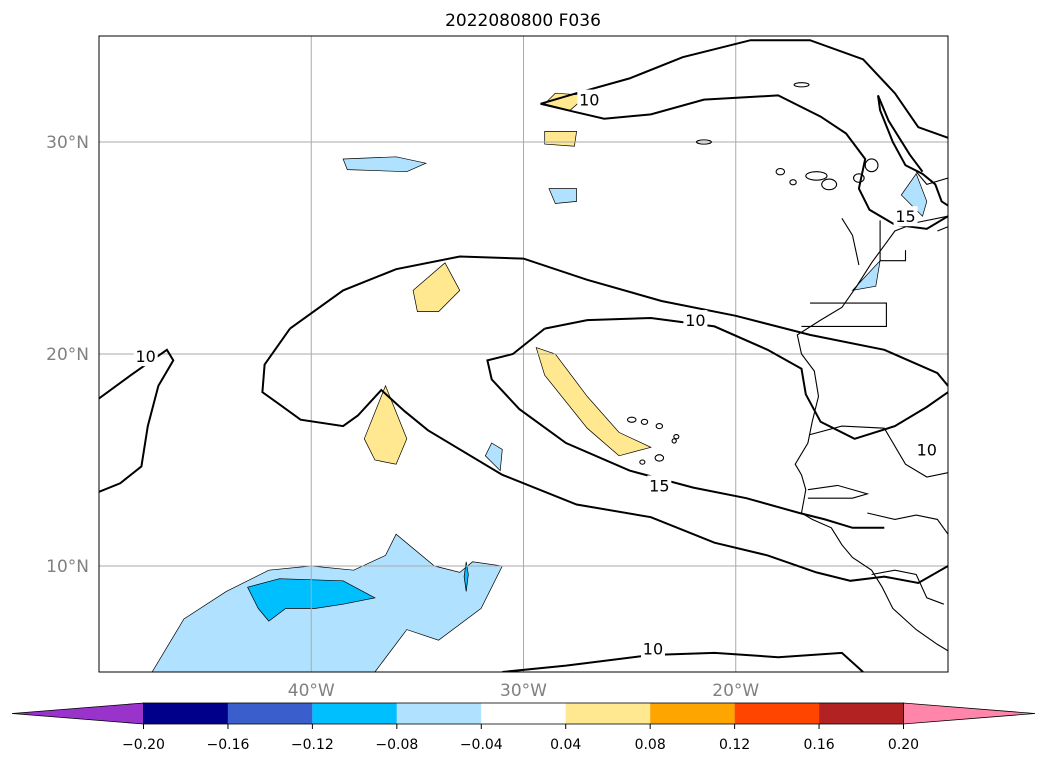  Describe the element at coordinates (67, 567) in the screenshot. I see `lat-tick-label: 10°N` at that location.